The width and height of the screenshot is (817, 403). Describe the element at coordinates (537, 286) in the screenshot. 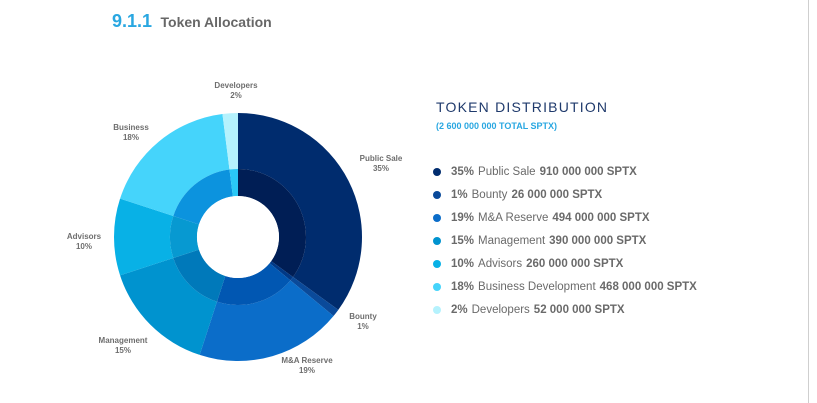

I see `legend-name: Business Development` at that location.